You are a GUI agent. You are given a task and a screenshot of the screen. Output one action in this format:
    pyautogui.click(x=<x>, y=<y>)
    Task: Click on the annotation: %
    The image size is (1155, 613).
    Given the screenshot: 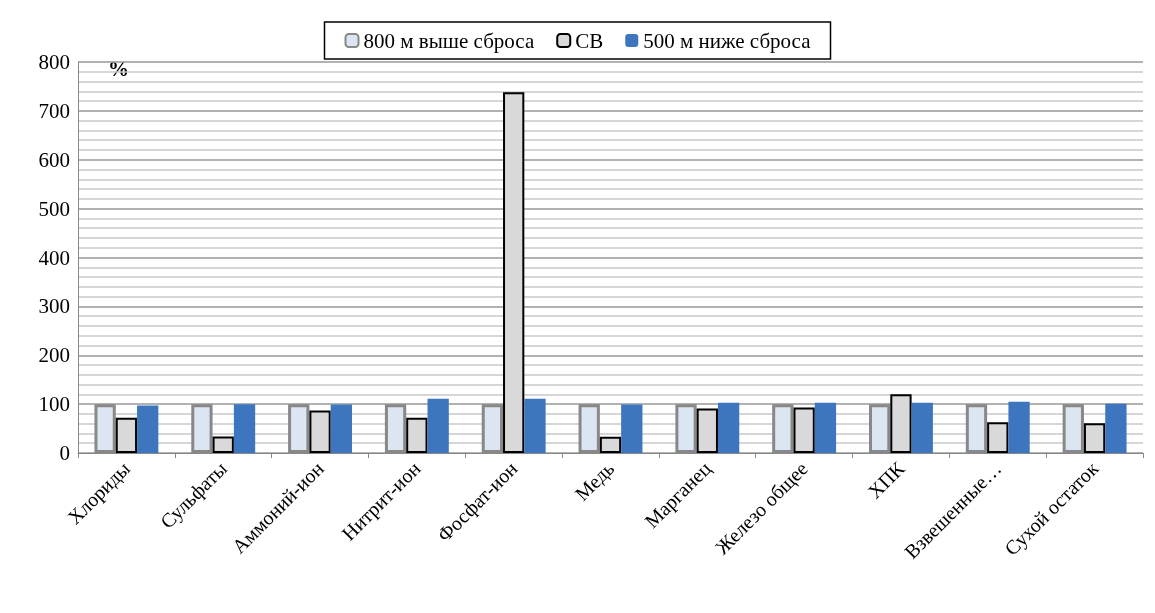 What is the action you would take?
    pyautogui.click(x=118, y=68)
    